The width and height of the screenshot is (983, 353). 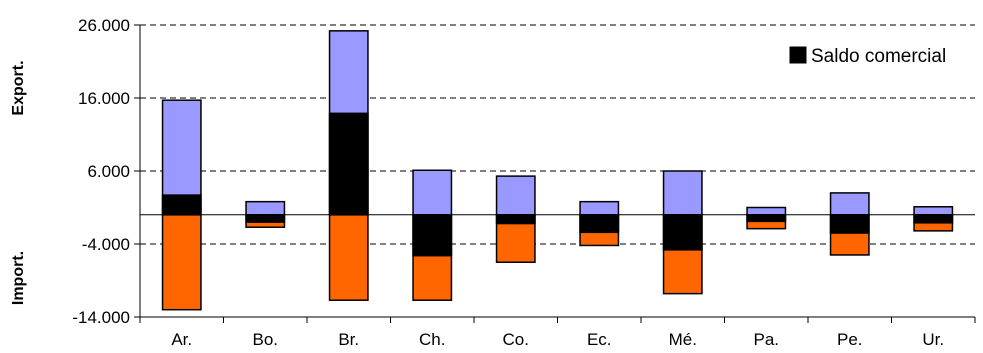 What do you see at coordinates (101, 317) in the screenshot?
I see `y-tick-label: -14.000` at bounding box center [101, 317].